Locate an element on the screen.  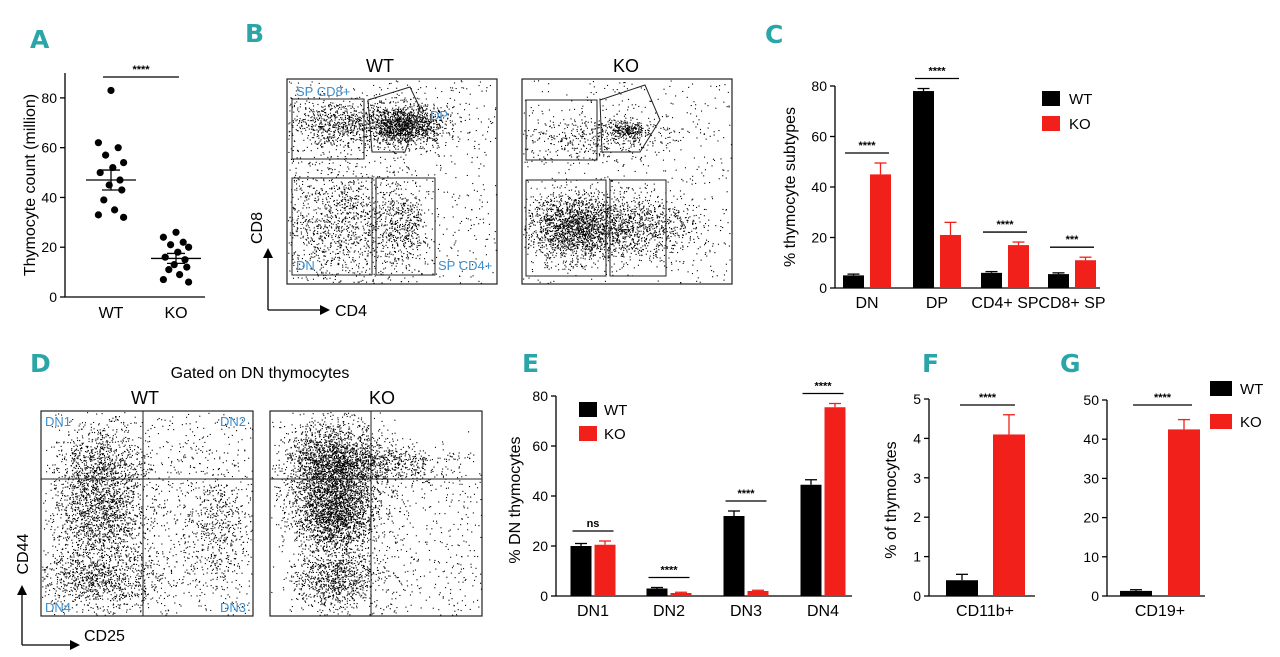
panel-b-ko-plot-events is located at coordinates (627, 182).